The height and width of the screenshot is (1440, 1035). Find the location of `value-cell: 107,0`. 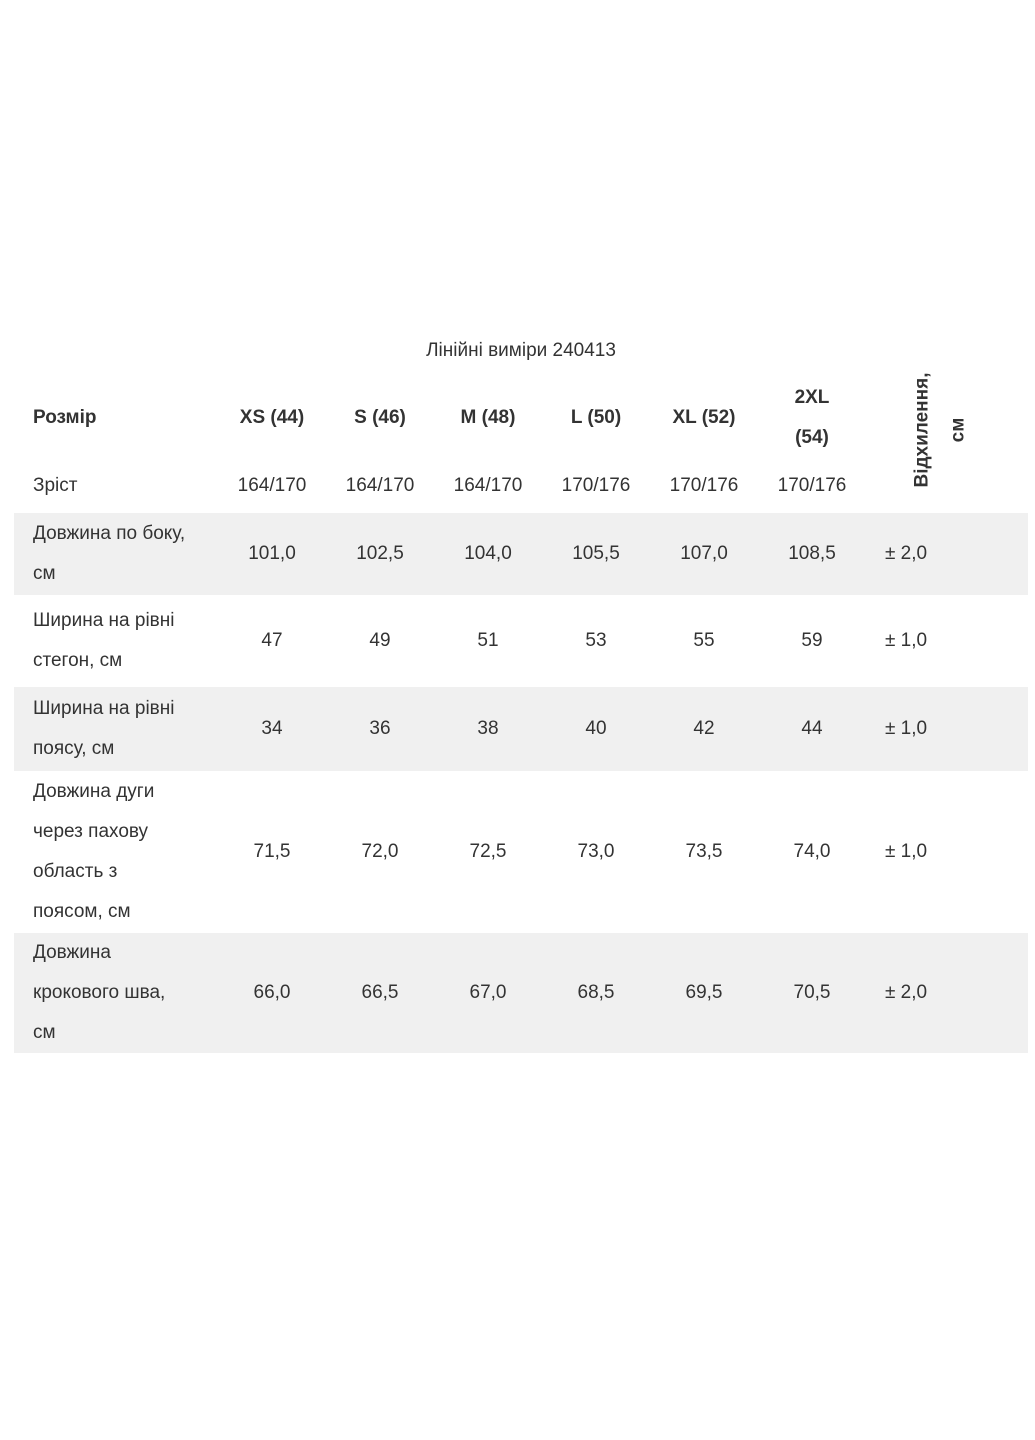

value-cell: 107,0 is located at coordinates (704, 553).